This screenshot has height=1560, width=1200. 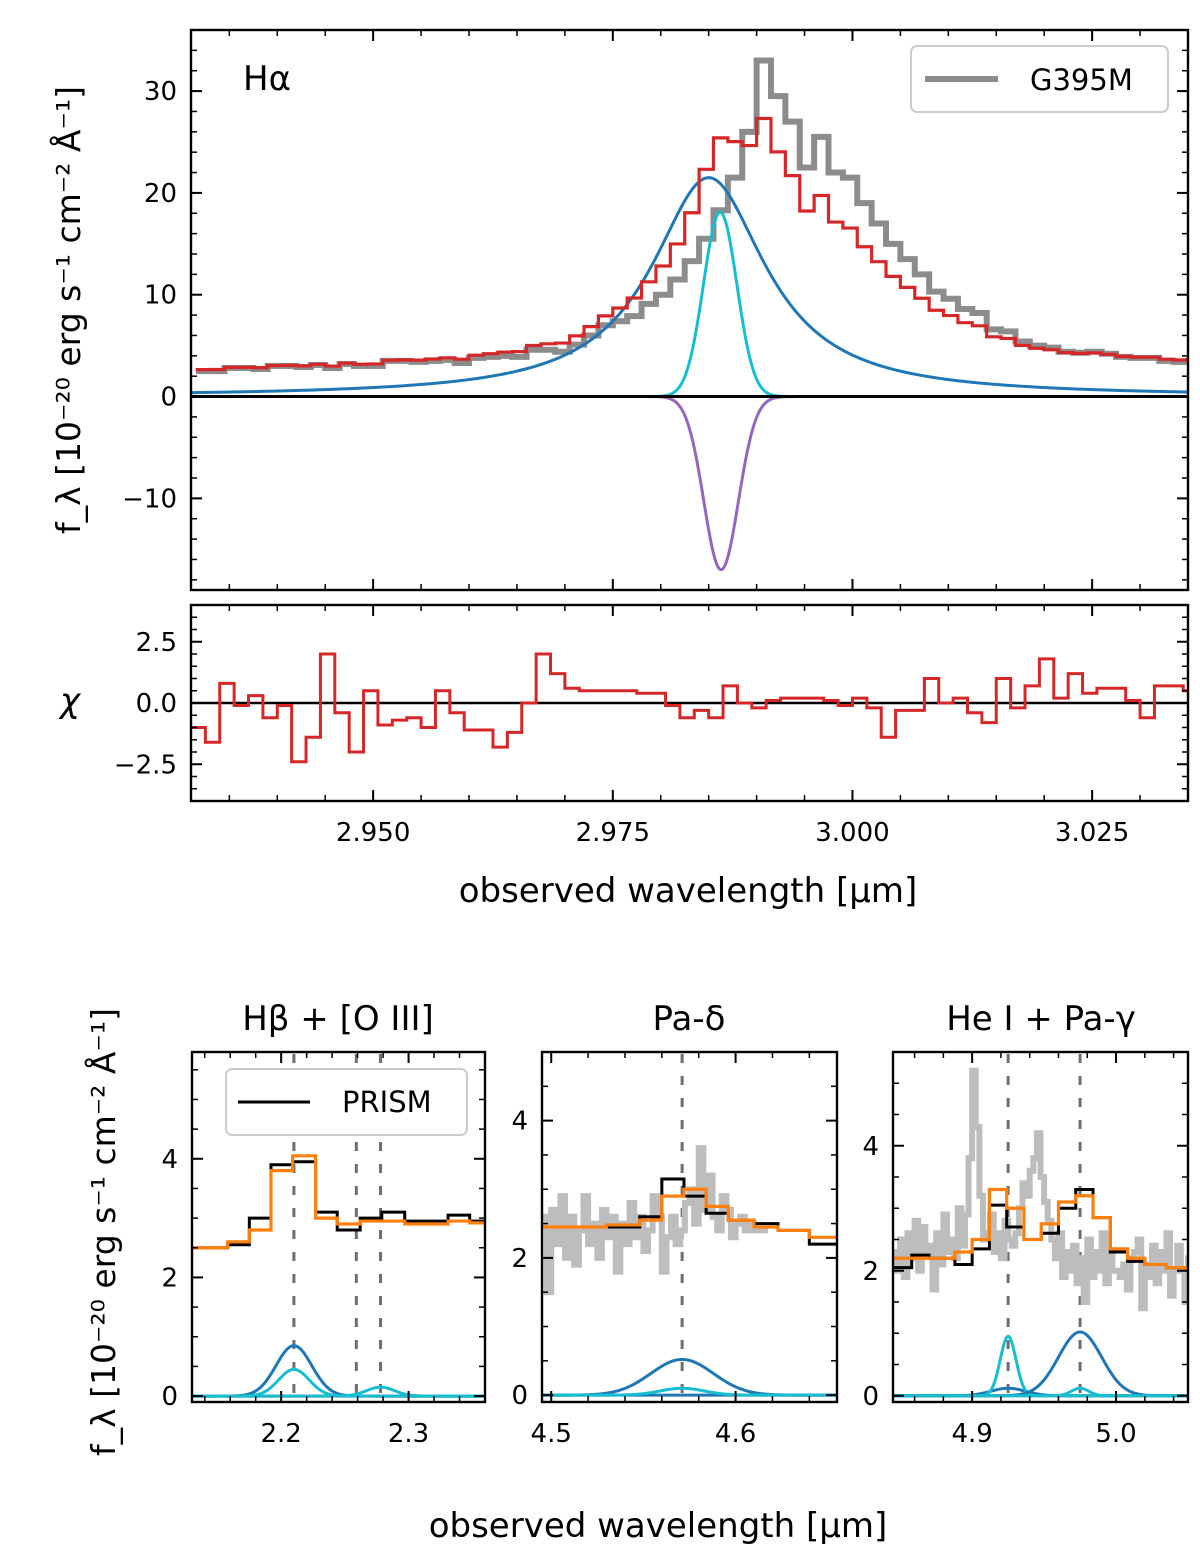 What do you see at coordinates (145, 765) in the screenshot?
I see `y-tick-label: −2.5` at bounding box center [145, 765].